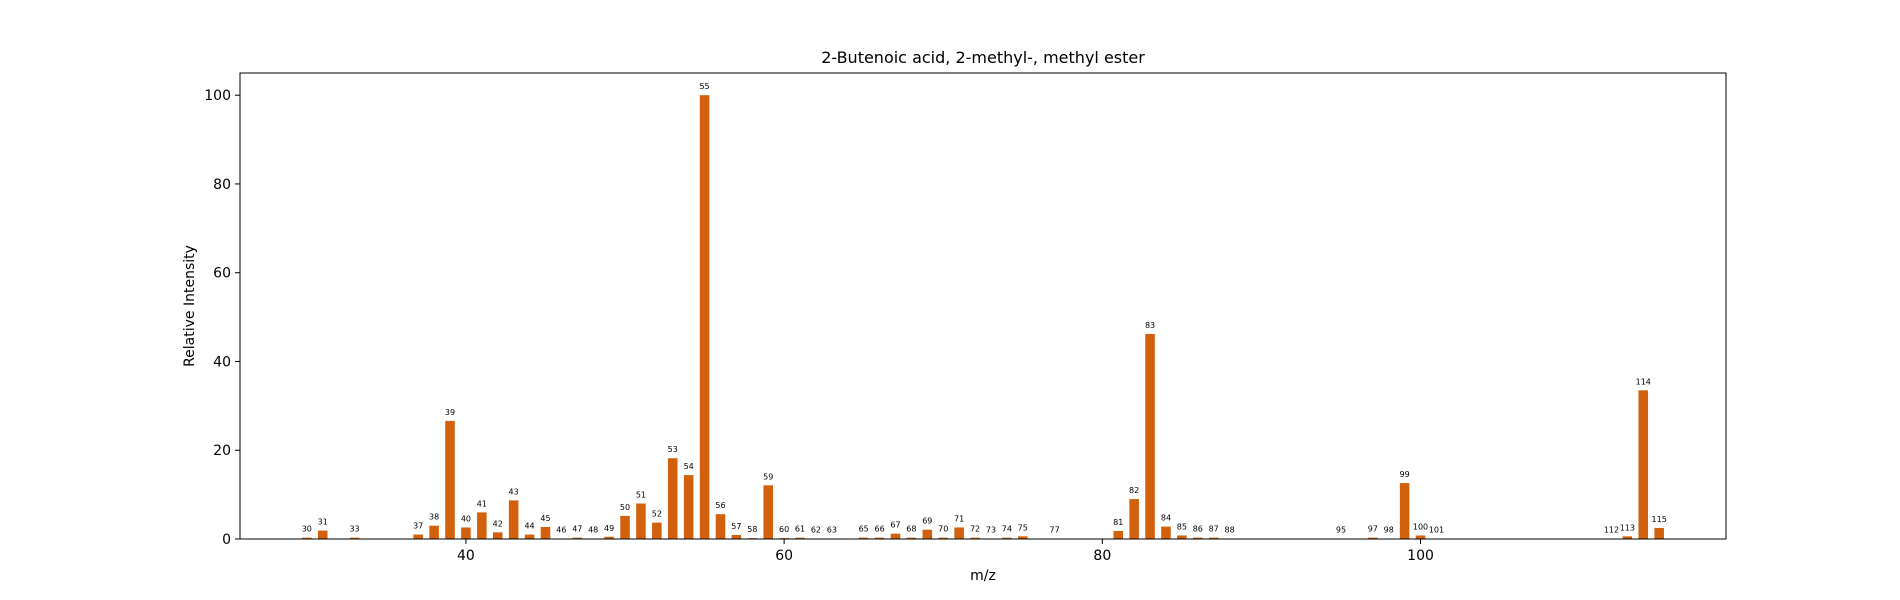 Image resolution: width=1900 pixels, height=600 pixels. Describe the element at coordinates (704, 86) in the screenshot. I see `bar-label-mz-55: 55` at that location.